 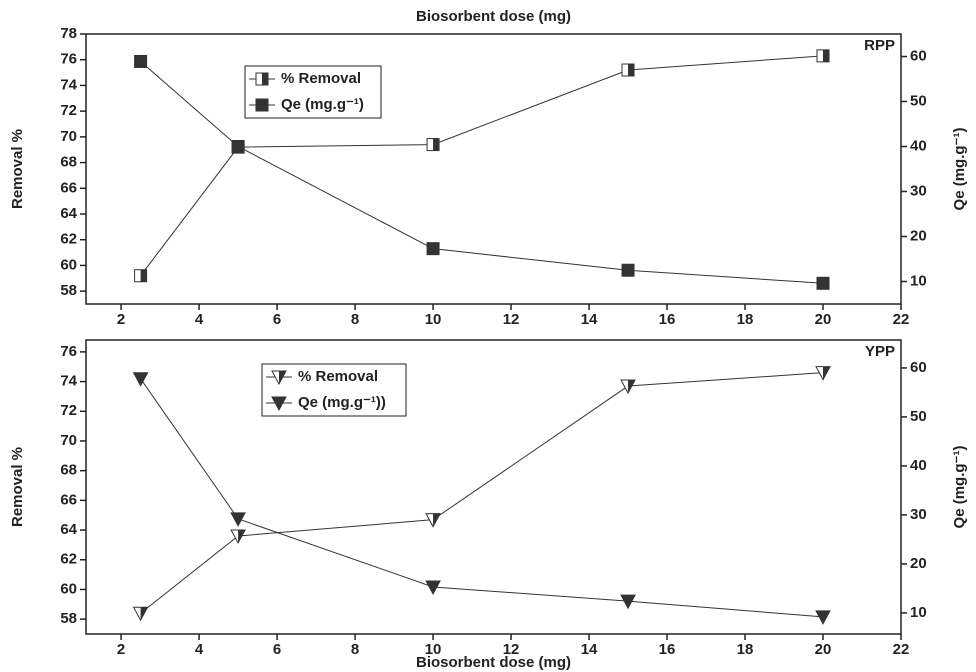 What do you see at coordinates (880, 351) in the screenshot?
I see `panel-annotation: YPP` at bounding box center [880, 351].